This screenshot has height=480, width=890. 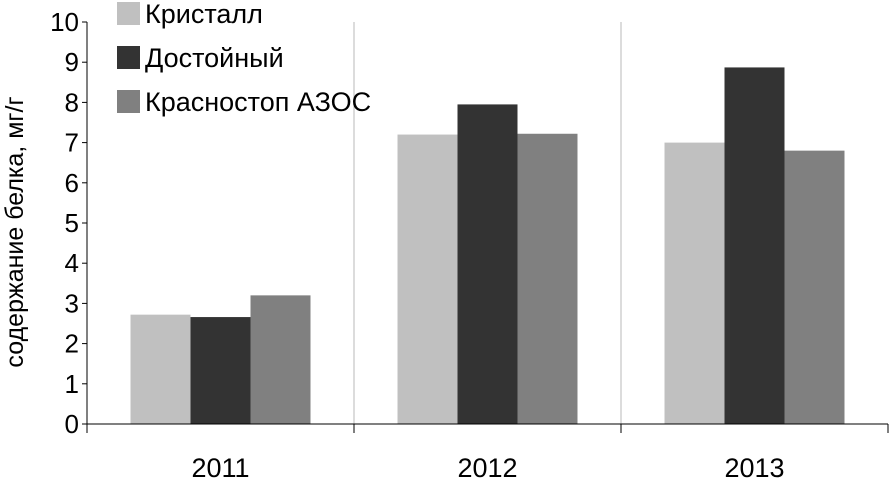 I want to click on legend: Кристалл Достойный Красностоп АЗОС, so click(x=244, y=58).